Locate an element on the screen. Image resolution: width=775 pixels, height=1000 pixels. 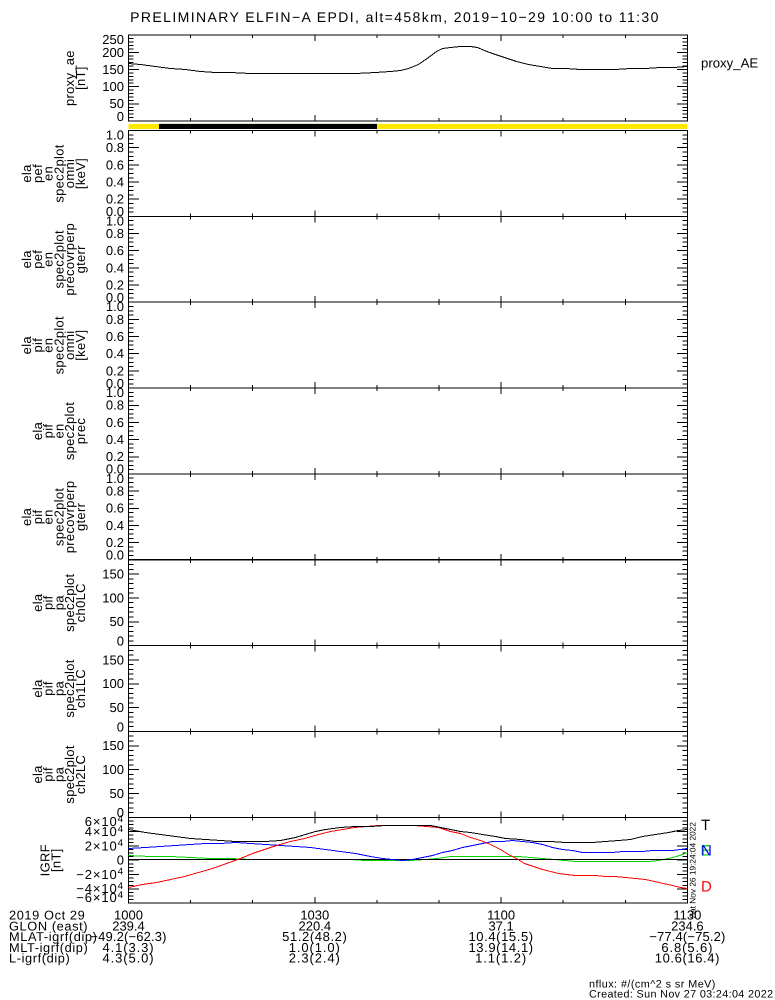
svg-text: ch0LC is located at coordinates (80, 602).